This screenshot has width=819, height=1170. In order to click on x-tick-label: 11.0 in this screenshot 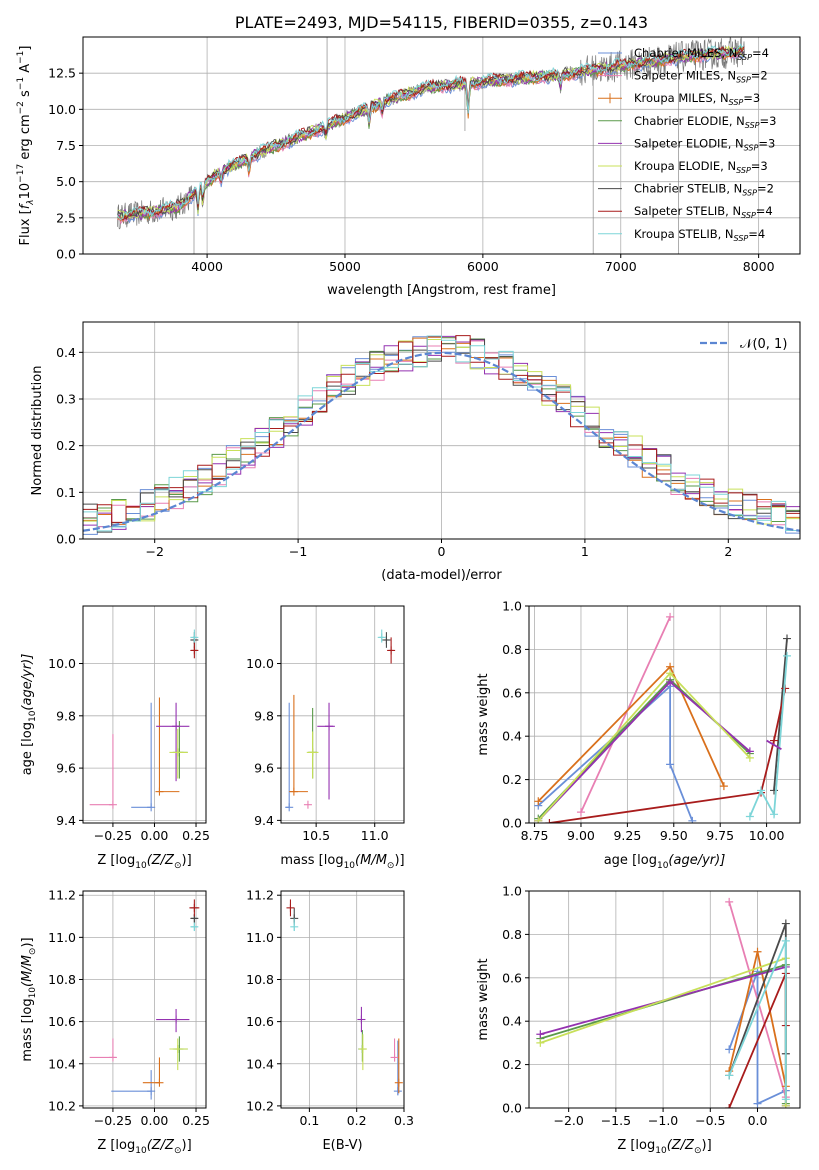, I will do `click(375, 835)`.